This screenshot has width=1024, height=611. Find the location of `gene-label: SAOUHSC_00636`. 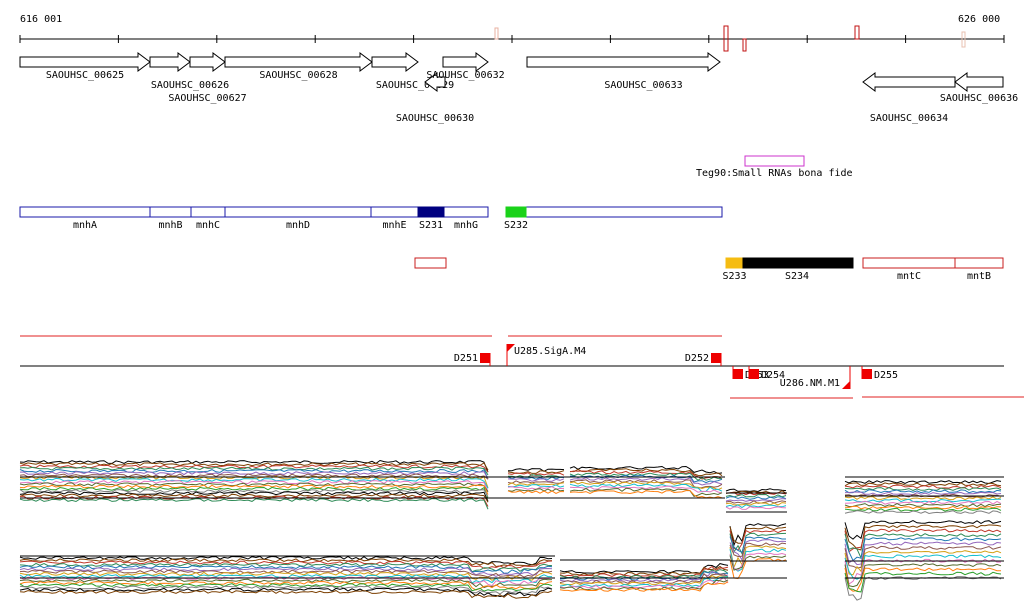

gene-label: SAOUHSC_00636 is located at coordinates (979, 98).